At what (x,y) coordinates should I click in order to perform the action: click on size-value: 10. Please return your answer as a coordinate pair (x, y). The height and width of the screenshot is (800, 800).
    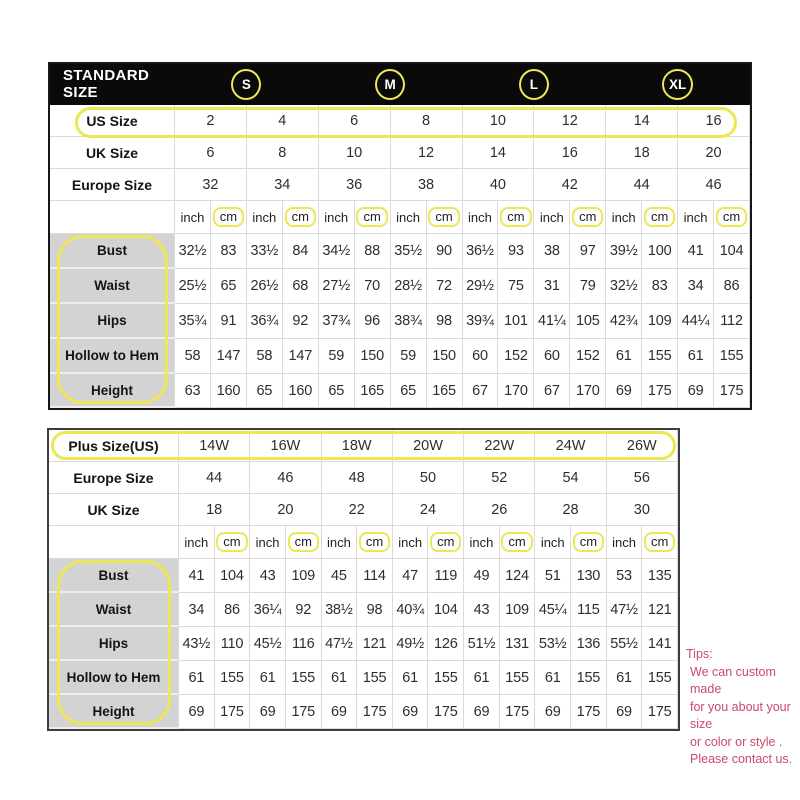
    Looking at the image, I should click on (498, 121).